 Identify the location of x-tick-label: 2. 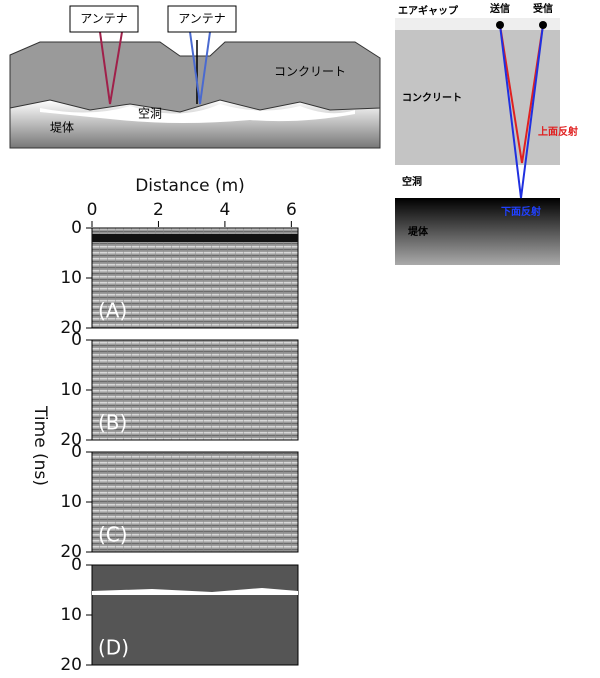
(158, 210).